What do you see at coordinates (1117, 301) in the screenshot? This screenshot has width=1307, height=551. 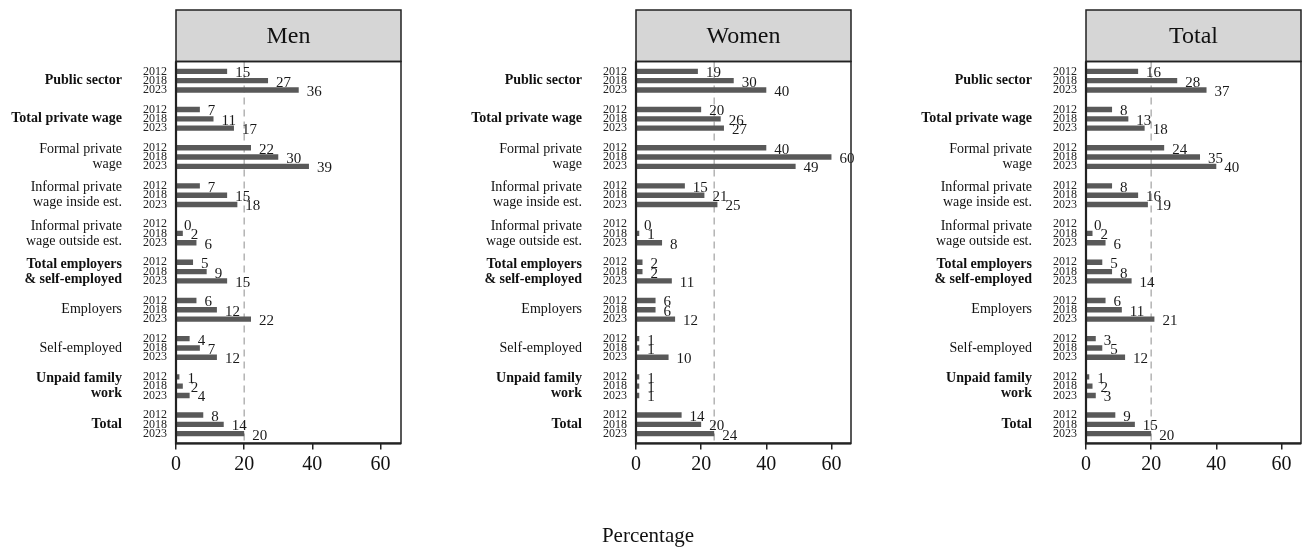 I see `data-label: 6` at bounding box center [1117, 301].